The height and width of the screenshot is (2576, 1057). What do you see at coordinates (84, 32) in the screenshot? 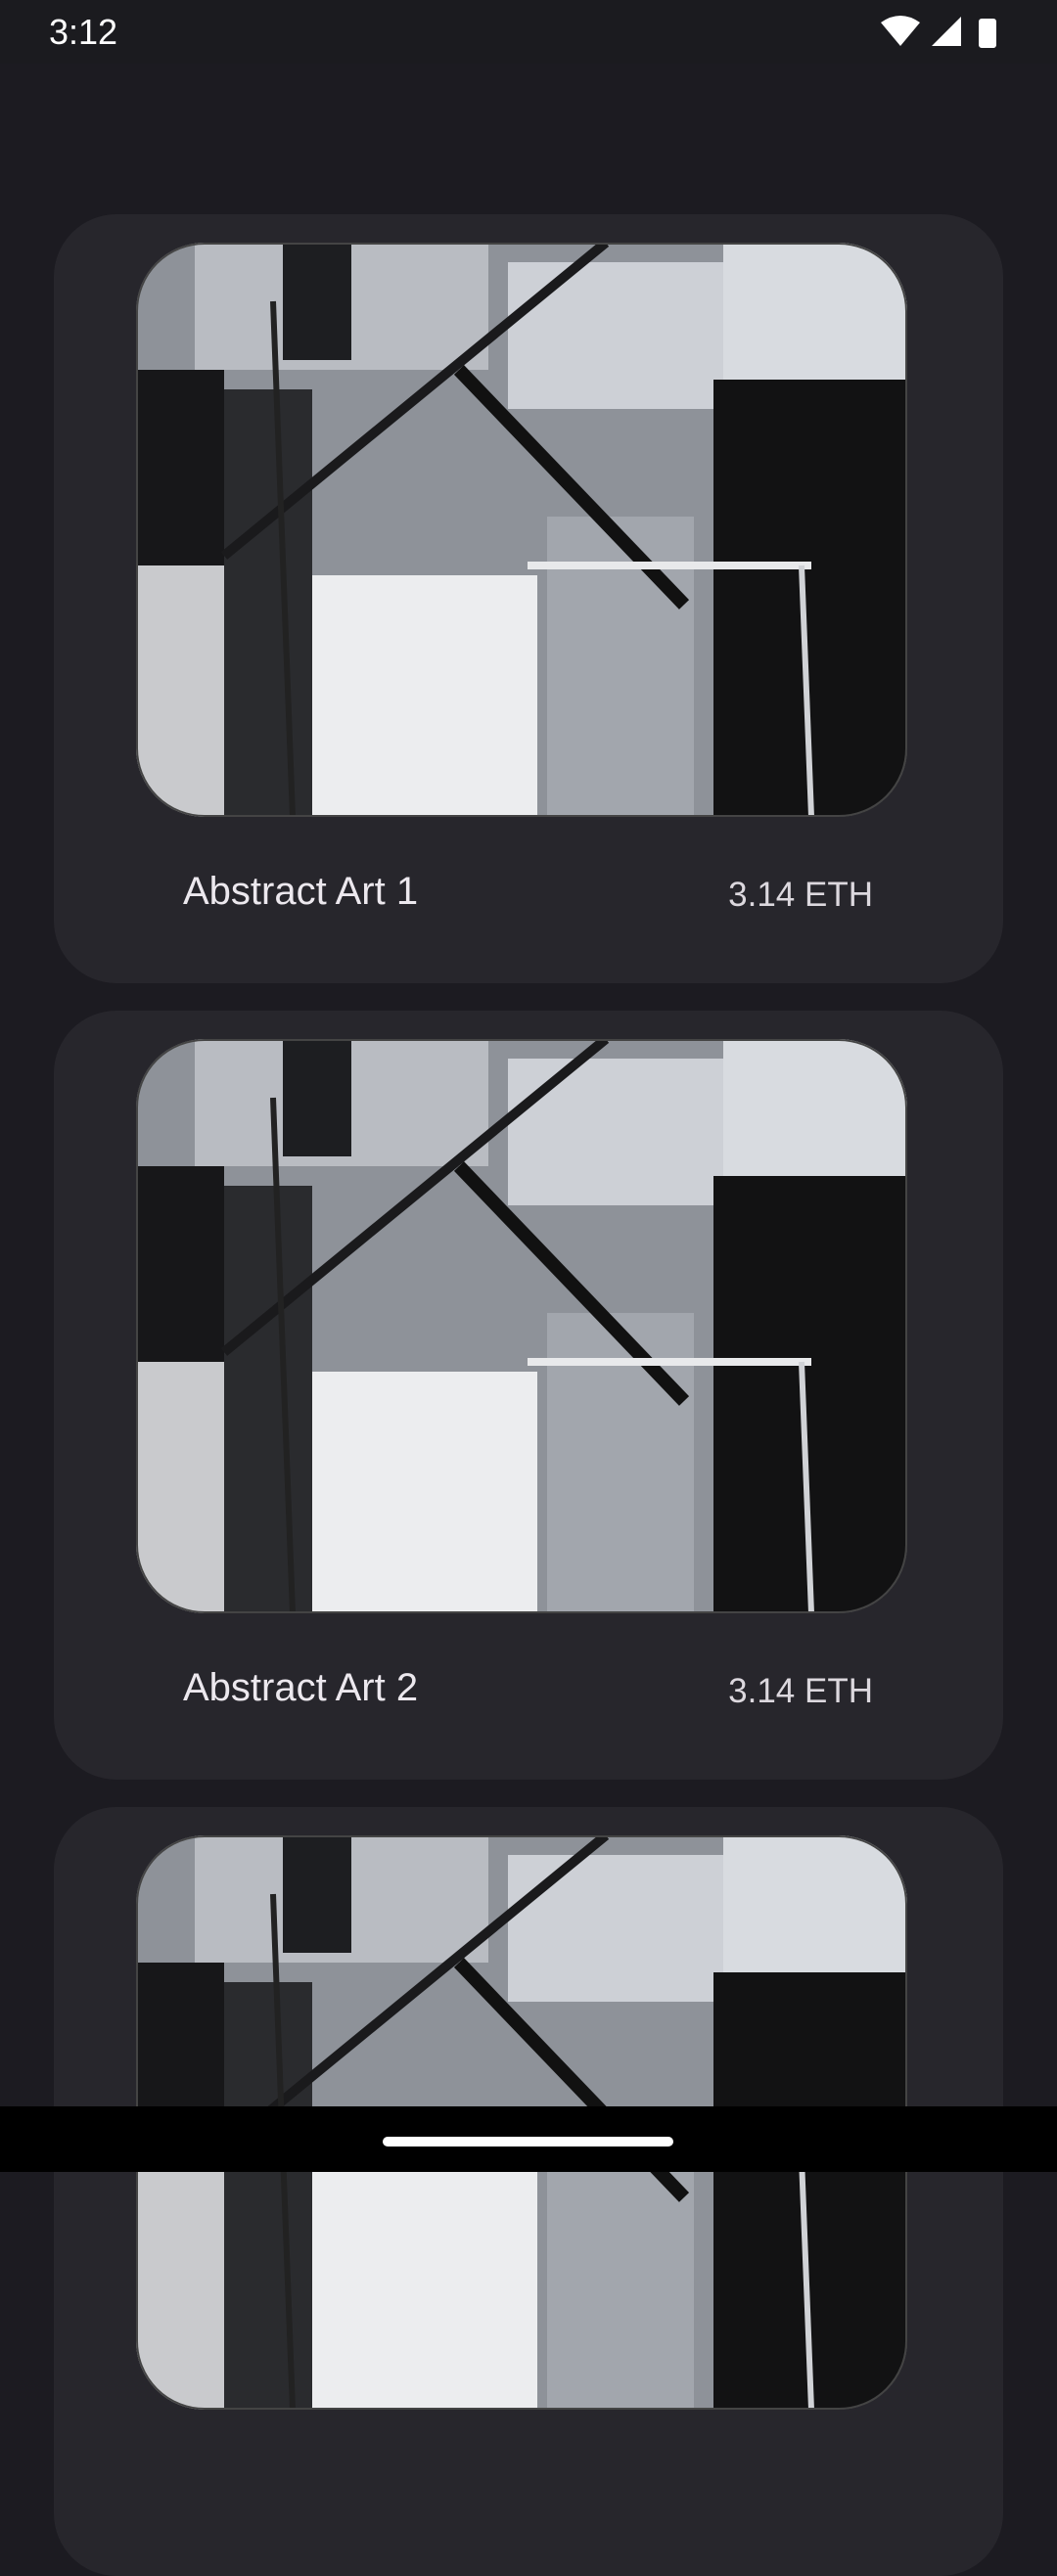
I see `clock: 3:12` at bounding box center [84, 32].